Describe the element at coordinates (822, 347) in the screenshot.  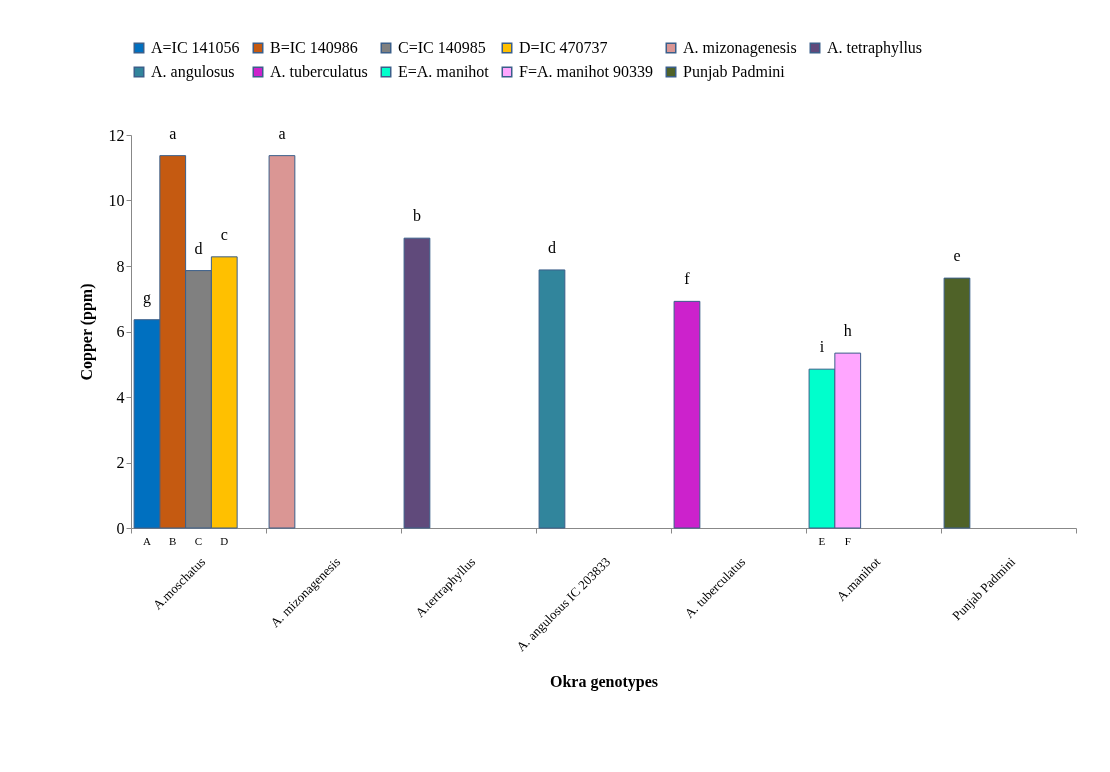
I see `data-label: i` at that location.